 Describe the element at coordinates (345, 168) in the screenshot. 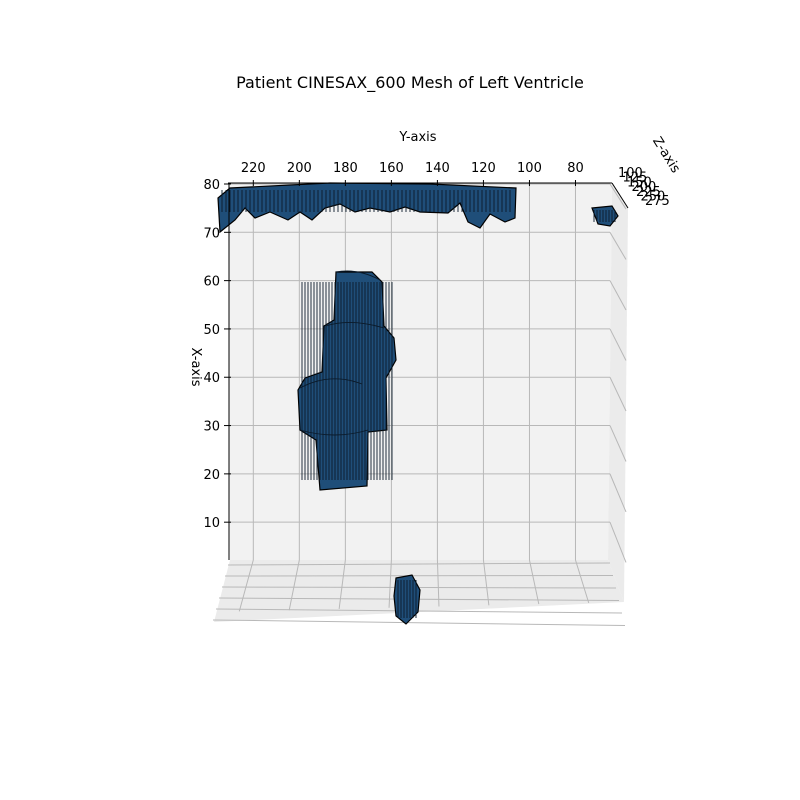

I see `y-tick-label: 180` at that location.